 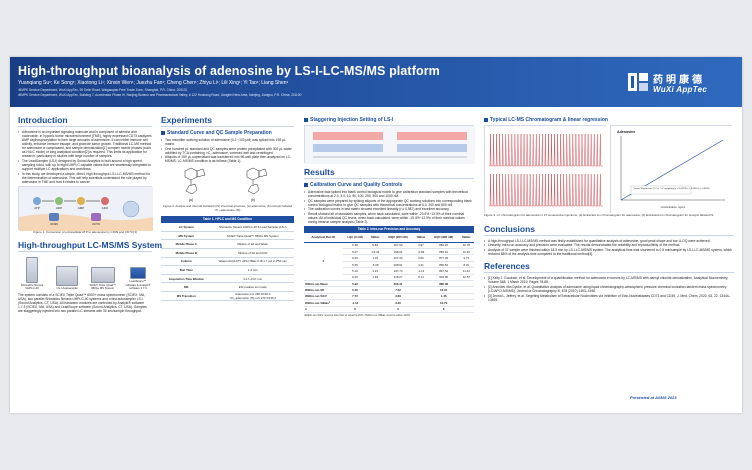 I want to click on stagger-heading: Staggering Injection Setting of LS-I, so click(x=389, y=120).